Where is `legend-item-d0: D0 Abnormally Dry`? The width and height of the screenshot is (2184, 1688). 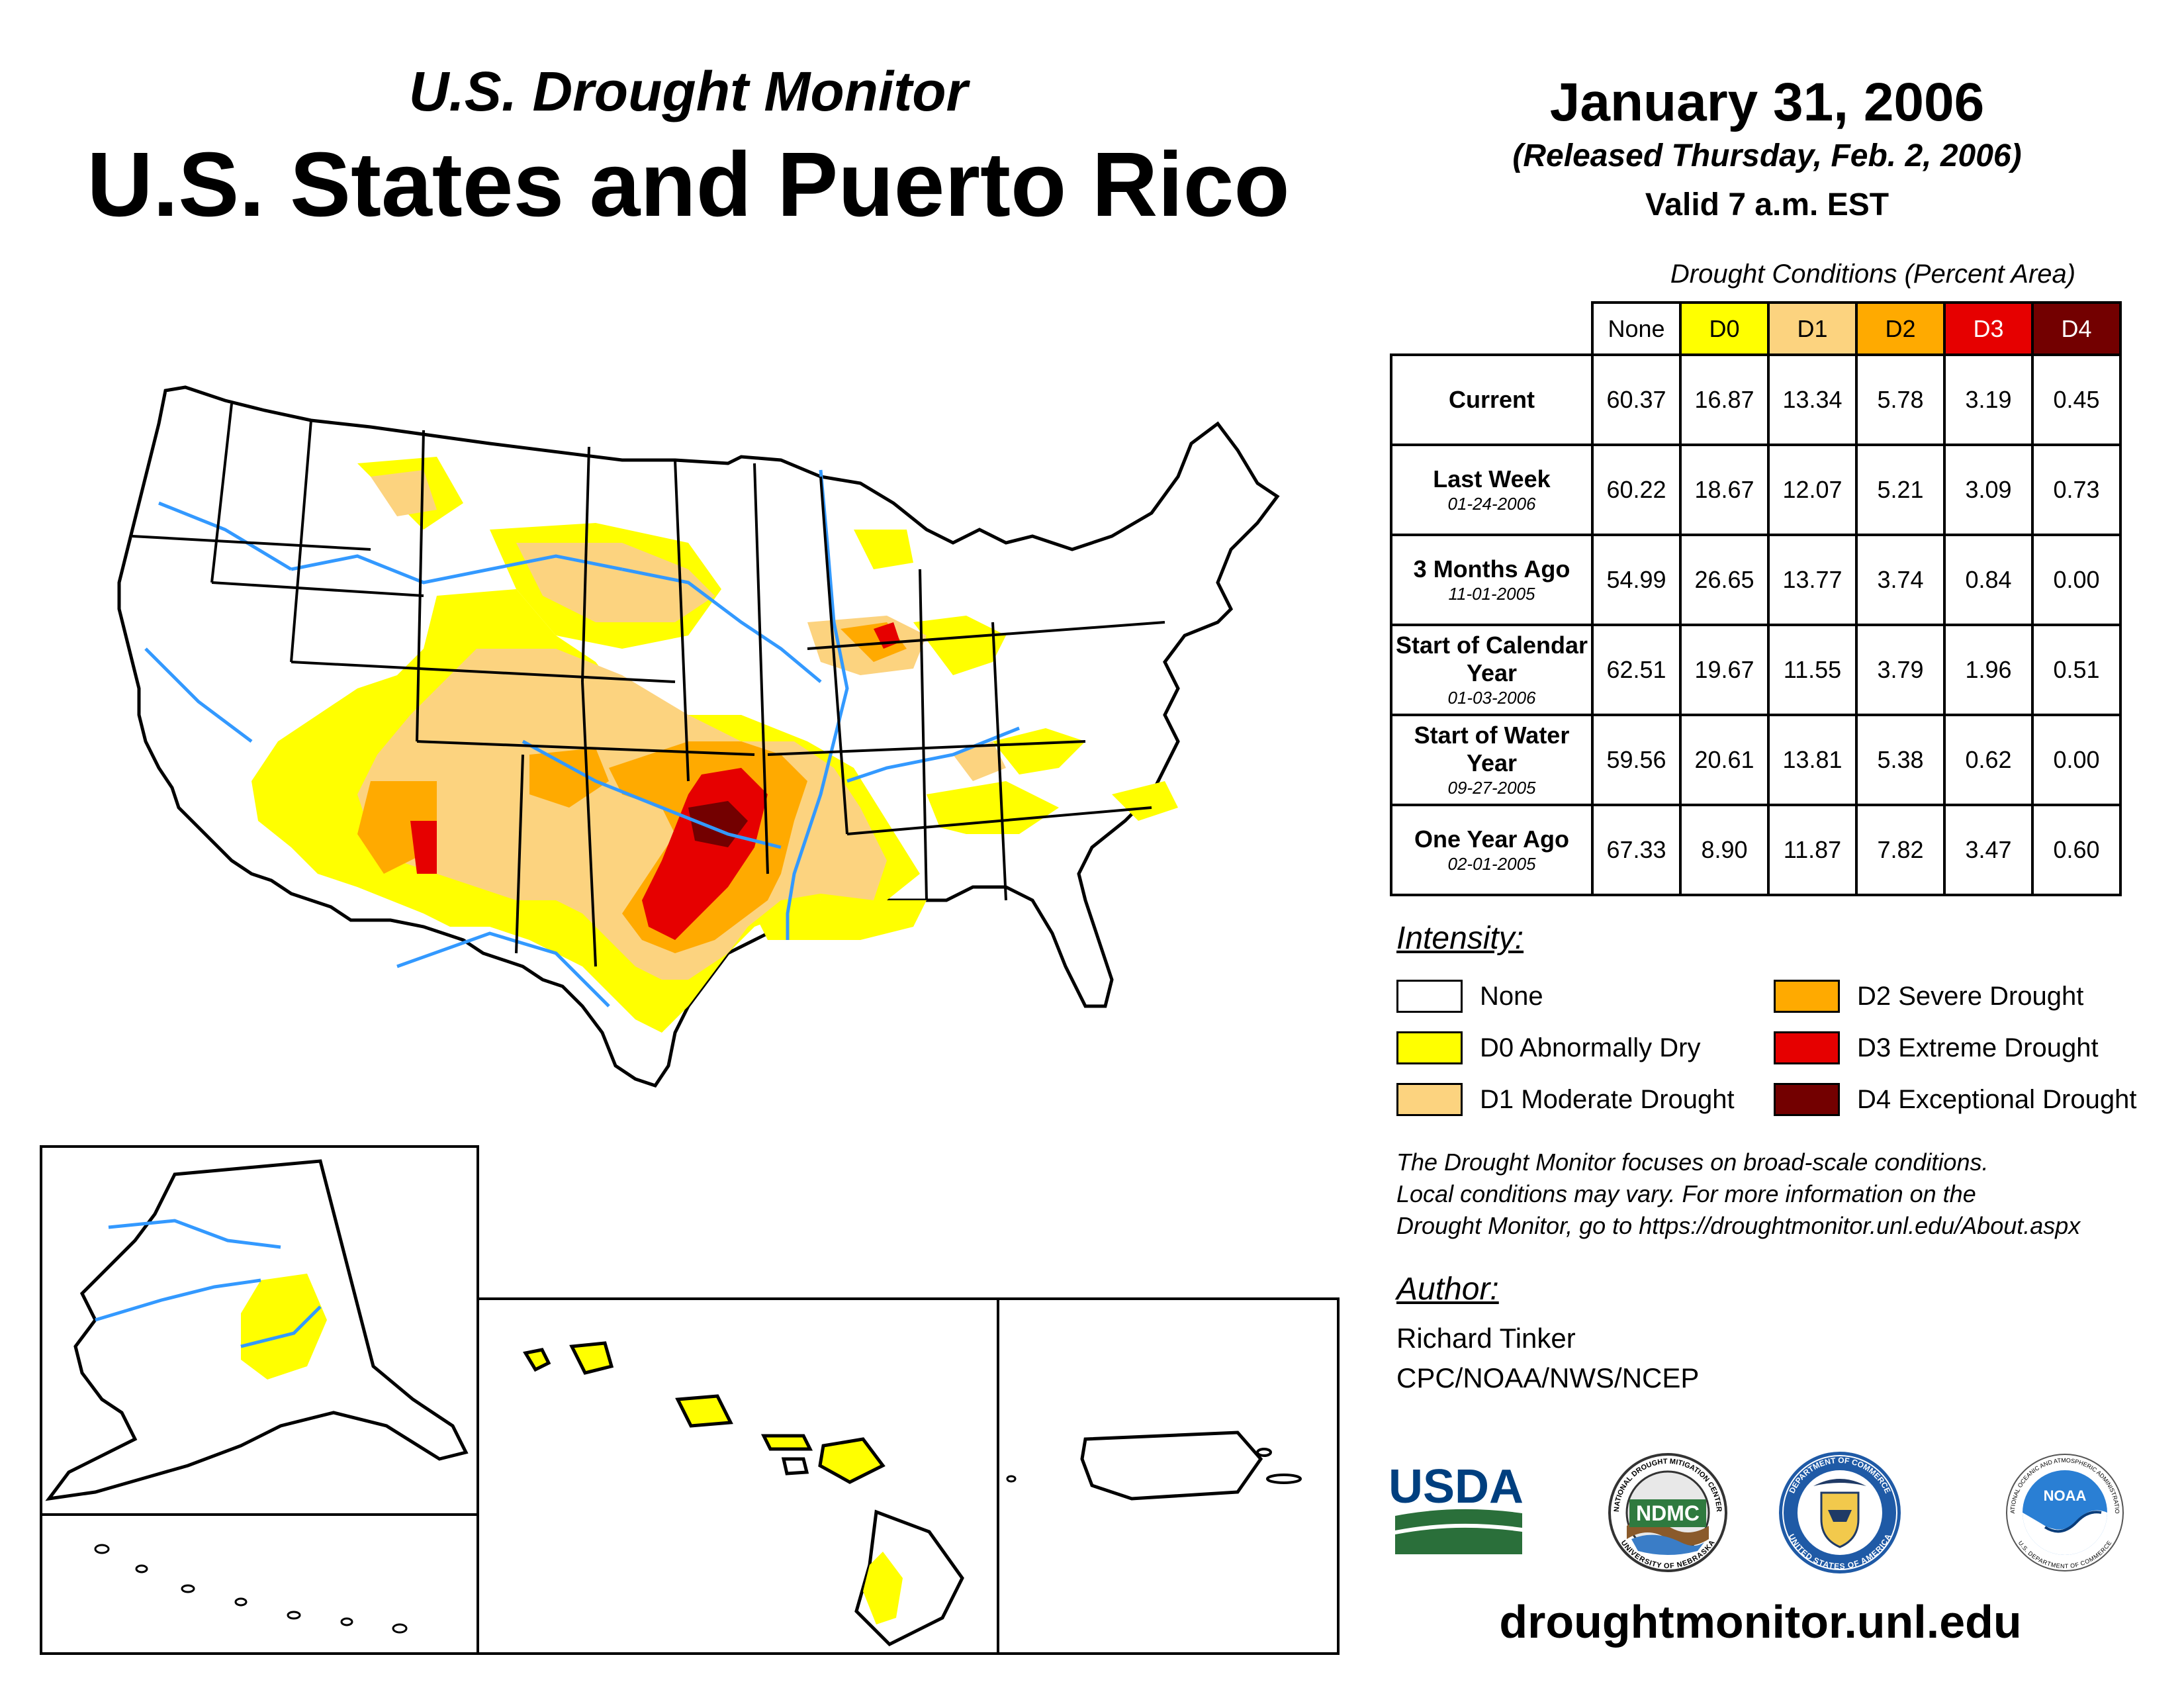
legend-item-d0: D0 Abnormally Dry is located at coordinates (1548, 1048).